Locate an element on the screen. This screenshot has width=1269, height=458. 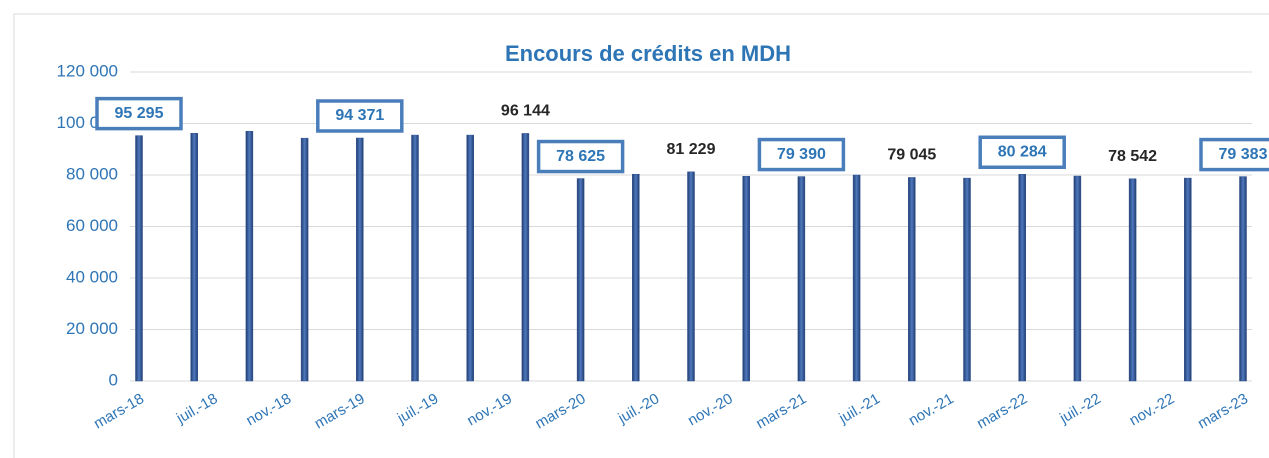
data-label: 79 383 is located at coordinates (1243, 154).